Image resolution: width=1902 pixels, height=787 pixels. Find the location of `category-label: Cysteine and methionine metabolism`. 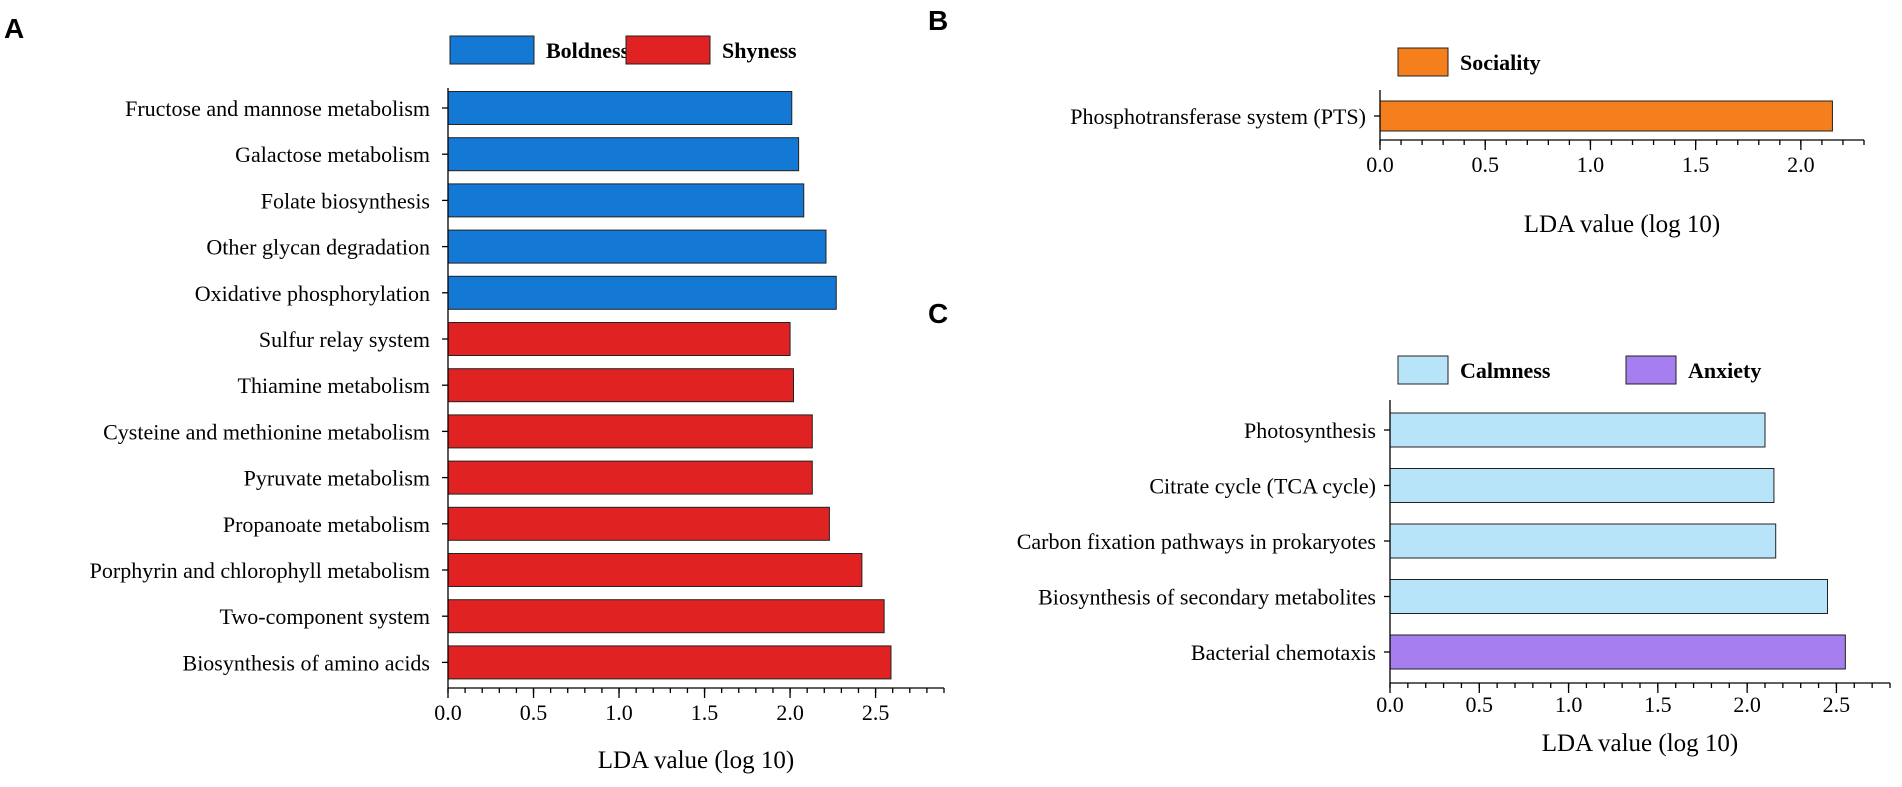

category-label: Cysteine and methionine metabolism is located at coordinates (266, 431).